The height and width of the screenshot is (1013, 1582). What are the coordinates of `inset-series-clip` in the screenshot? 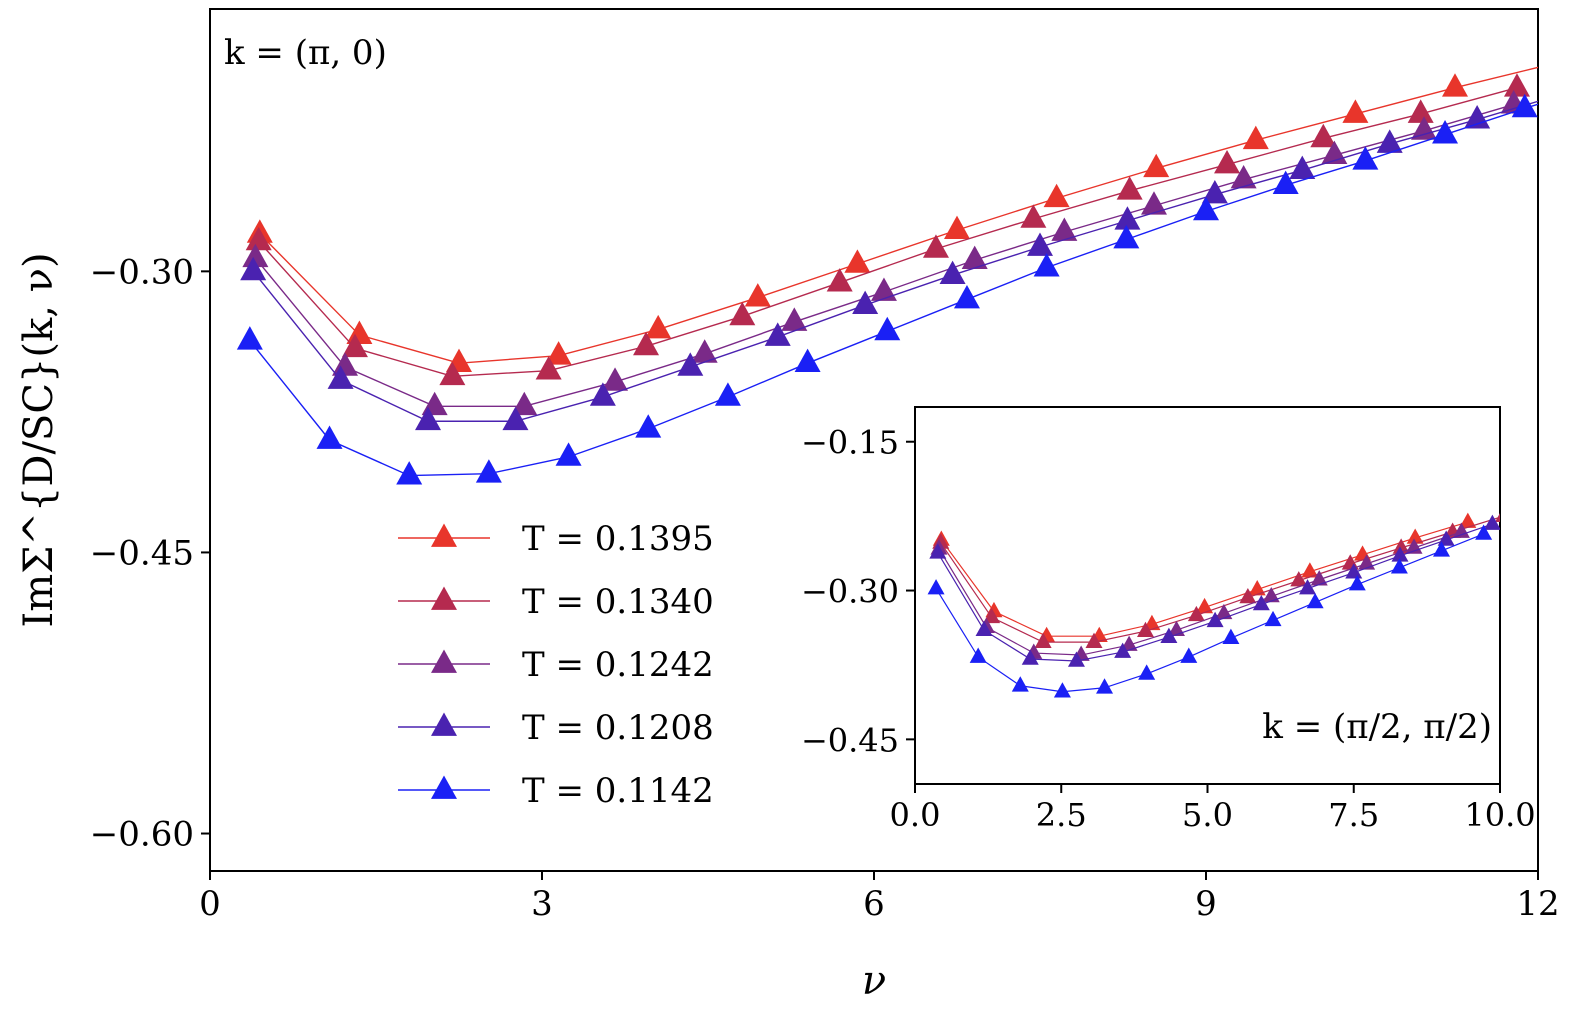 It's located at (1213, 605).